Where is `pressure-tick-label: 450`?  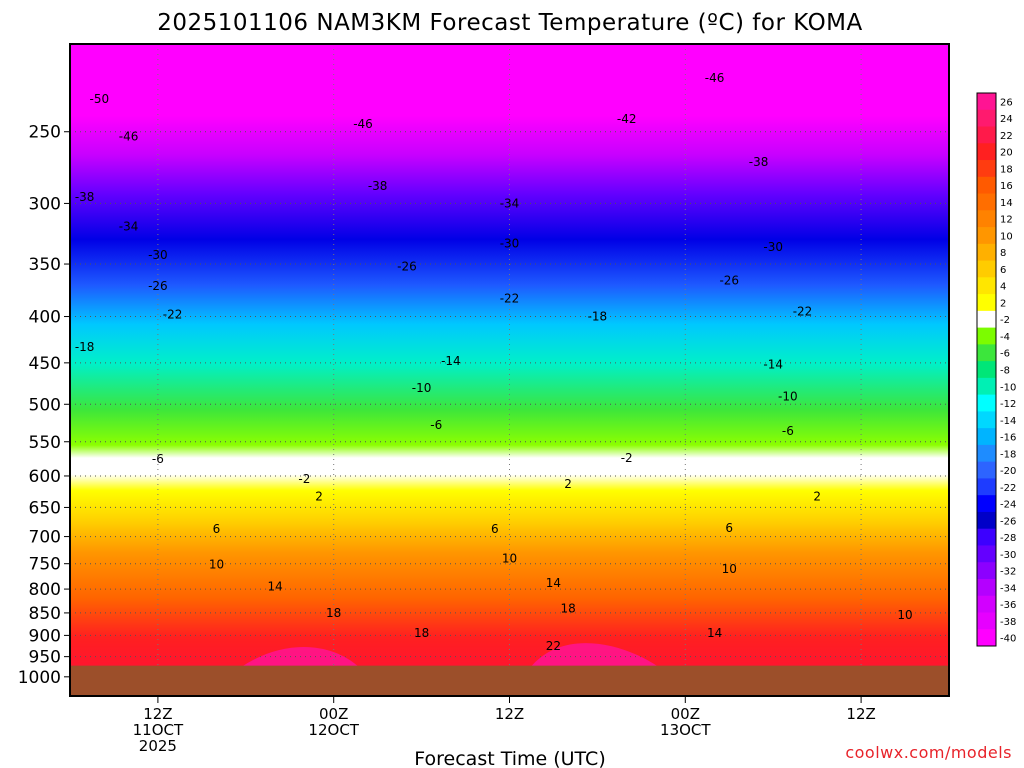 pressure-tick-label: 450 is located at coordinates (45, 364).